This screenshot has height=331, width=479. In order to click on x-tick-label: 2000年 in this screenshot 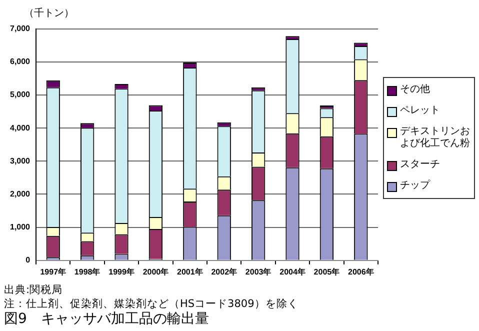, I will do `click(155, 271)`.